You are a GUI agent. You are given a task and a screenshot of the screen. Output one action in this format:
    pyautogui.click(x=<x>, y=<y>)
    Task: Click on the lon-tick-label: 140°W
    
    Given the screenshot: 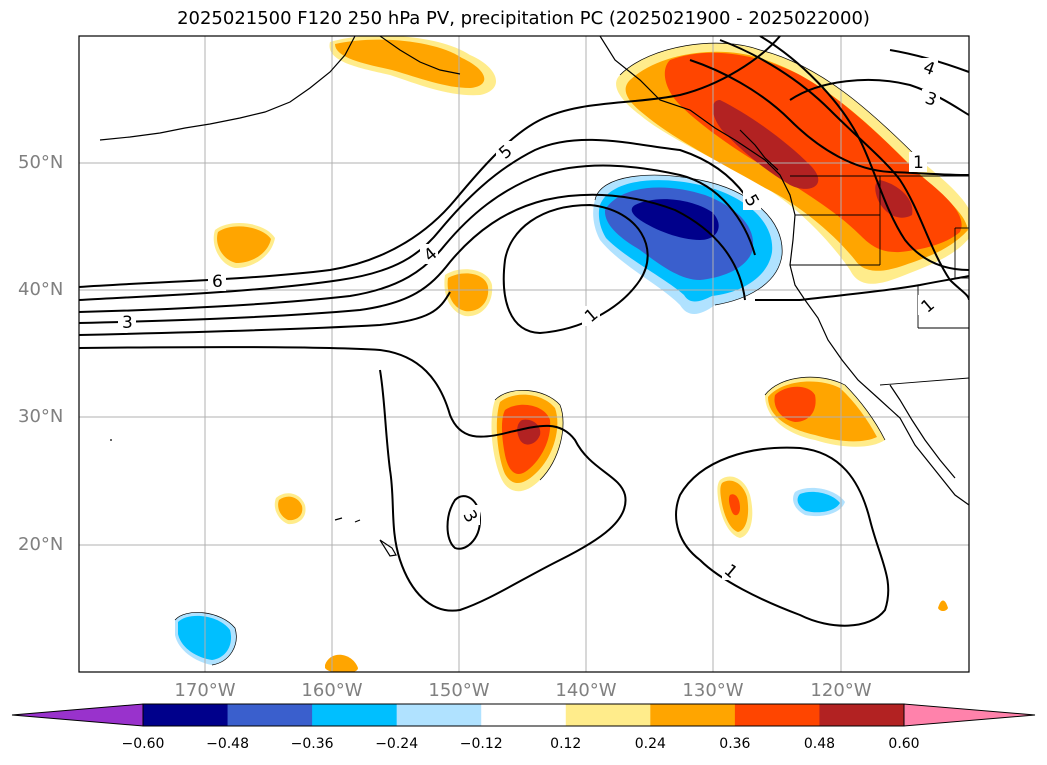 What is the action you would take?
    pyautogui.click(x=586, y=690)
    